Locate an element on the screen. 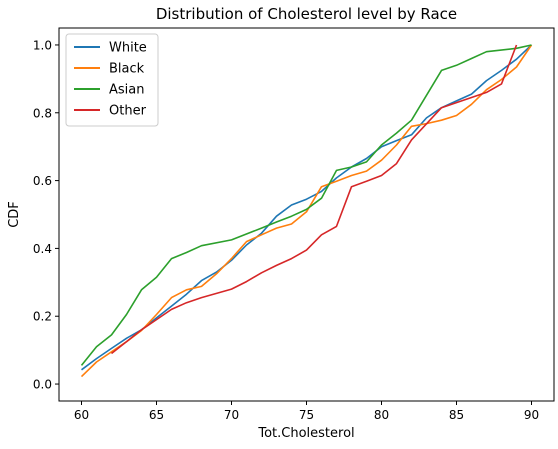 This screenshot has height=449, width=558. y-tick-label: 0.4 is located at coordinates (42, 249).